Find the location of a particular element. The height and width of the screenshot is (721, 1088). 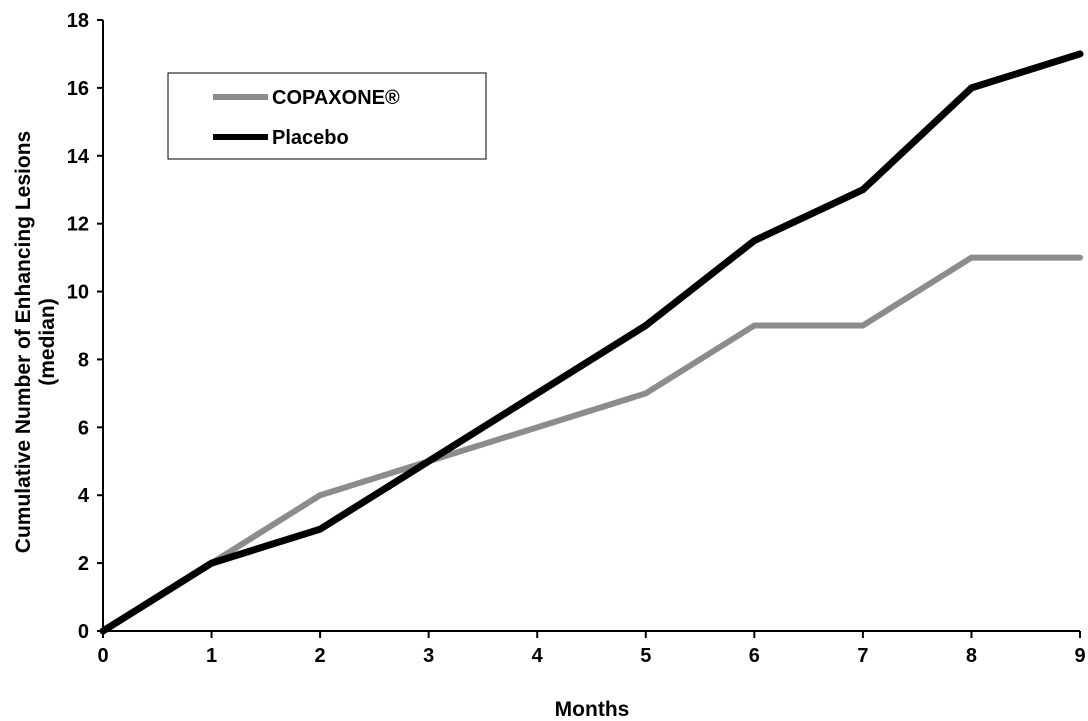

x-tick-labels: 0 1 2 3 4 5 6 7 8 9 is located at coordinates (591, 656).